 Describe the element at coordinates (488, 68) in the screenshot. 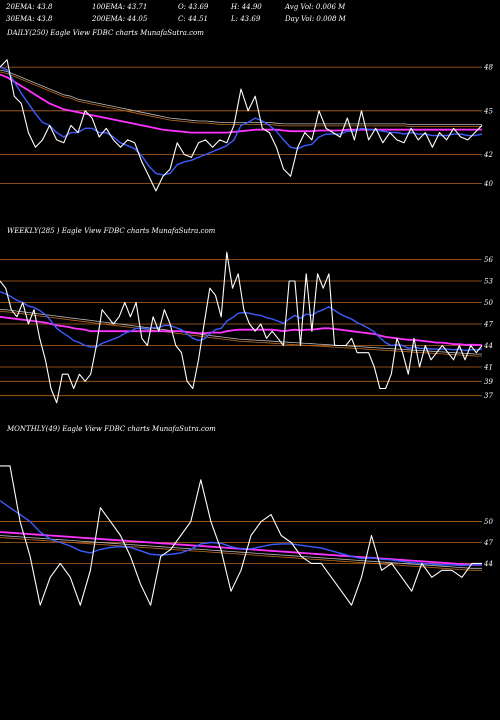

I see `daily-tick-label: 48` at that location.